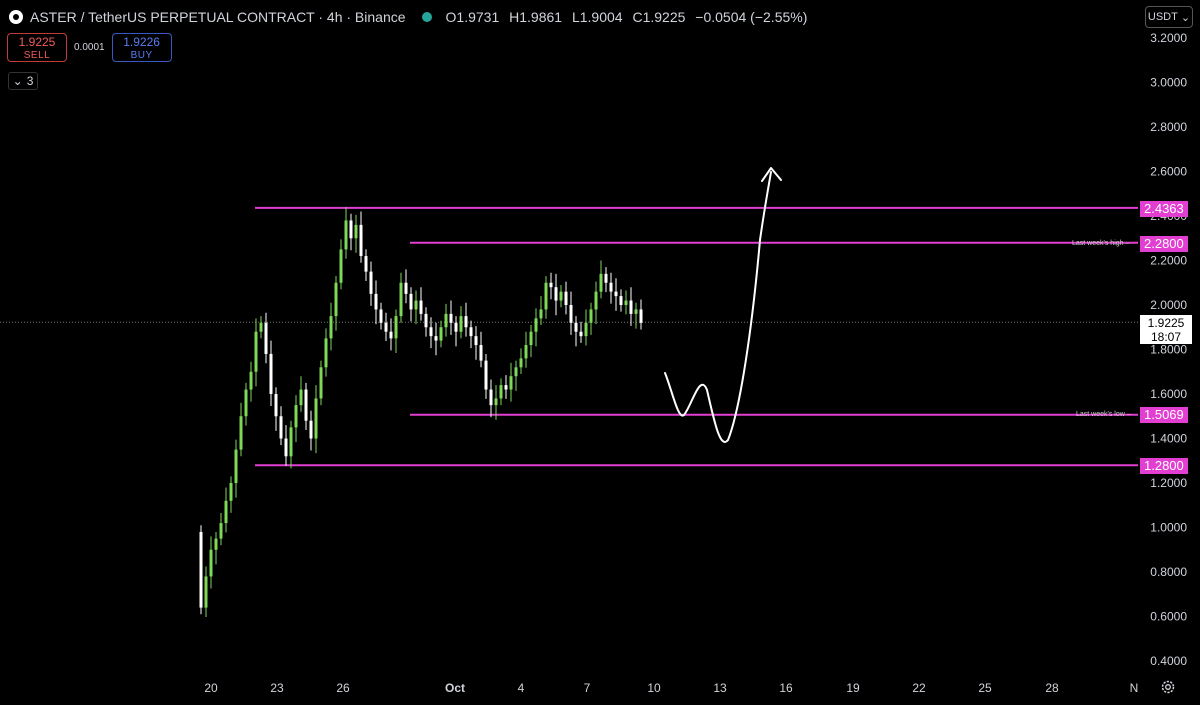  What do you see at coordinates (1168, 350) in the screenshot?
I see `y-tick-label: 1.8000` at bounding box center [1168, 350].